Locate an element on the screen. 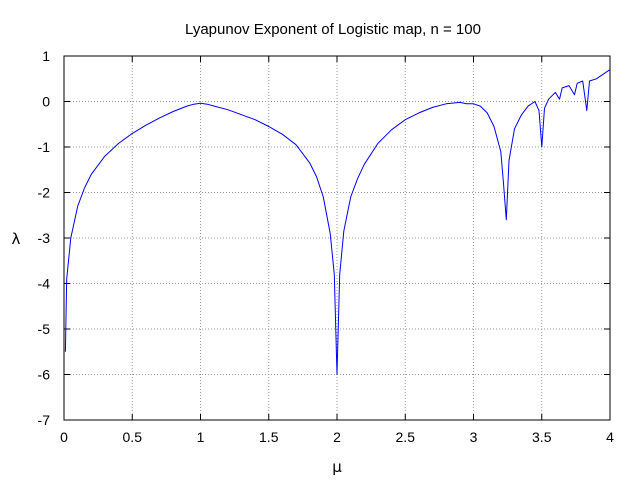 This screenshot has width=640, height=480. x-tick-label: 3.5 is located at coordinates (542, 437).